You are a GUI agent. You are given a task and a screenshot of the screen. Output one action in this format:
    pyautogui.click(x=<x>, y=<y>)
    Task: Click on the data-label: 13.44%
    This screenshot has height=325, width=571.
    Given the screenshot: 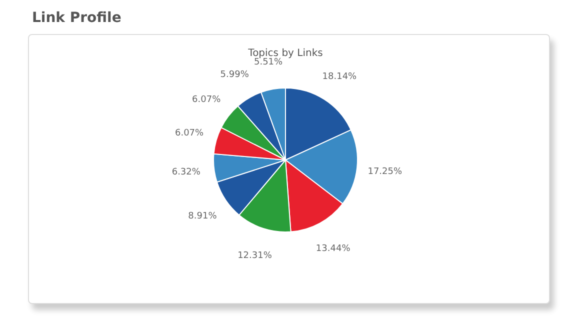 What is the action you would take?
    pyautogui.click(x=333, y=249)
    